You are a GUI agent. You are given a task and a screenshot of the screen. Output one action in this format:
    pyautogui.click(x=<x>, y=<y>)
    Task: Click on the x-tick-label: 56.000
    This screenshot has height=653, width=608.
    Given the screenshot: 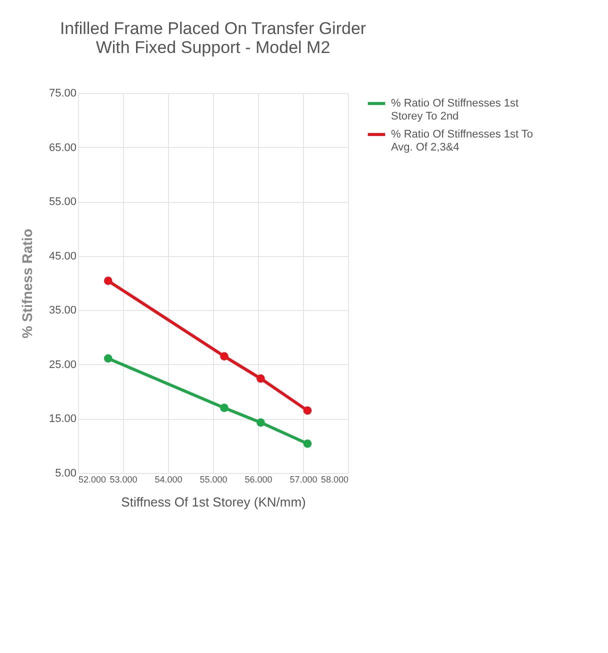 What is the action you would take?
    pyautogui.click(x=258, y=479)
    